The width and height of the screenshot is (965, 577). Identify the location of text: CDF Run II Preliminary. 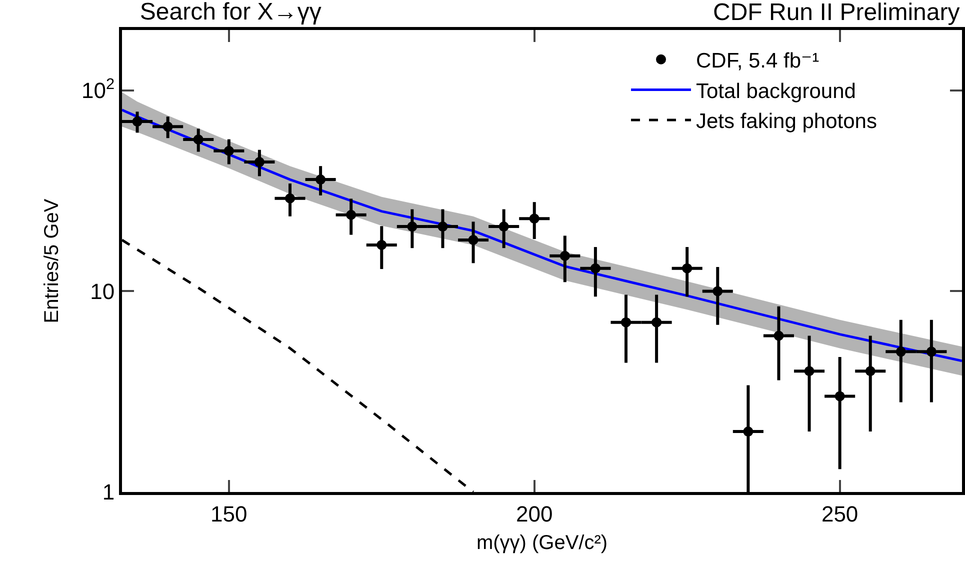
(836, 13).